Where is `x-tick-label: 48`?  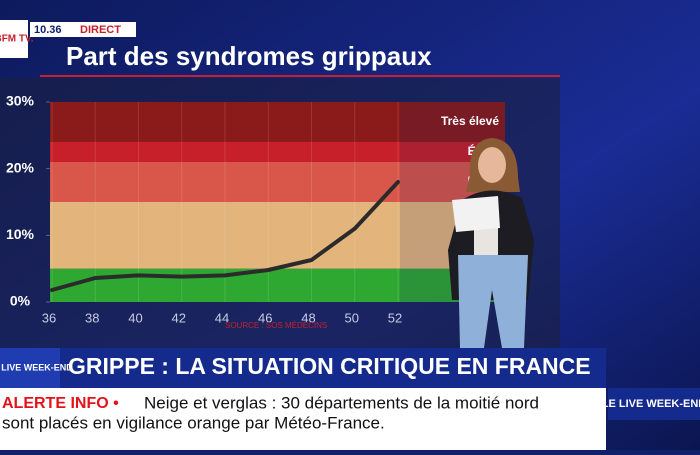
x-tick-label: 48 is located at coordinates (308, 317).